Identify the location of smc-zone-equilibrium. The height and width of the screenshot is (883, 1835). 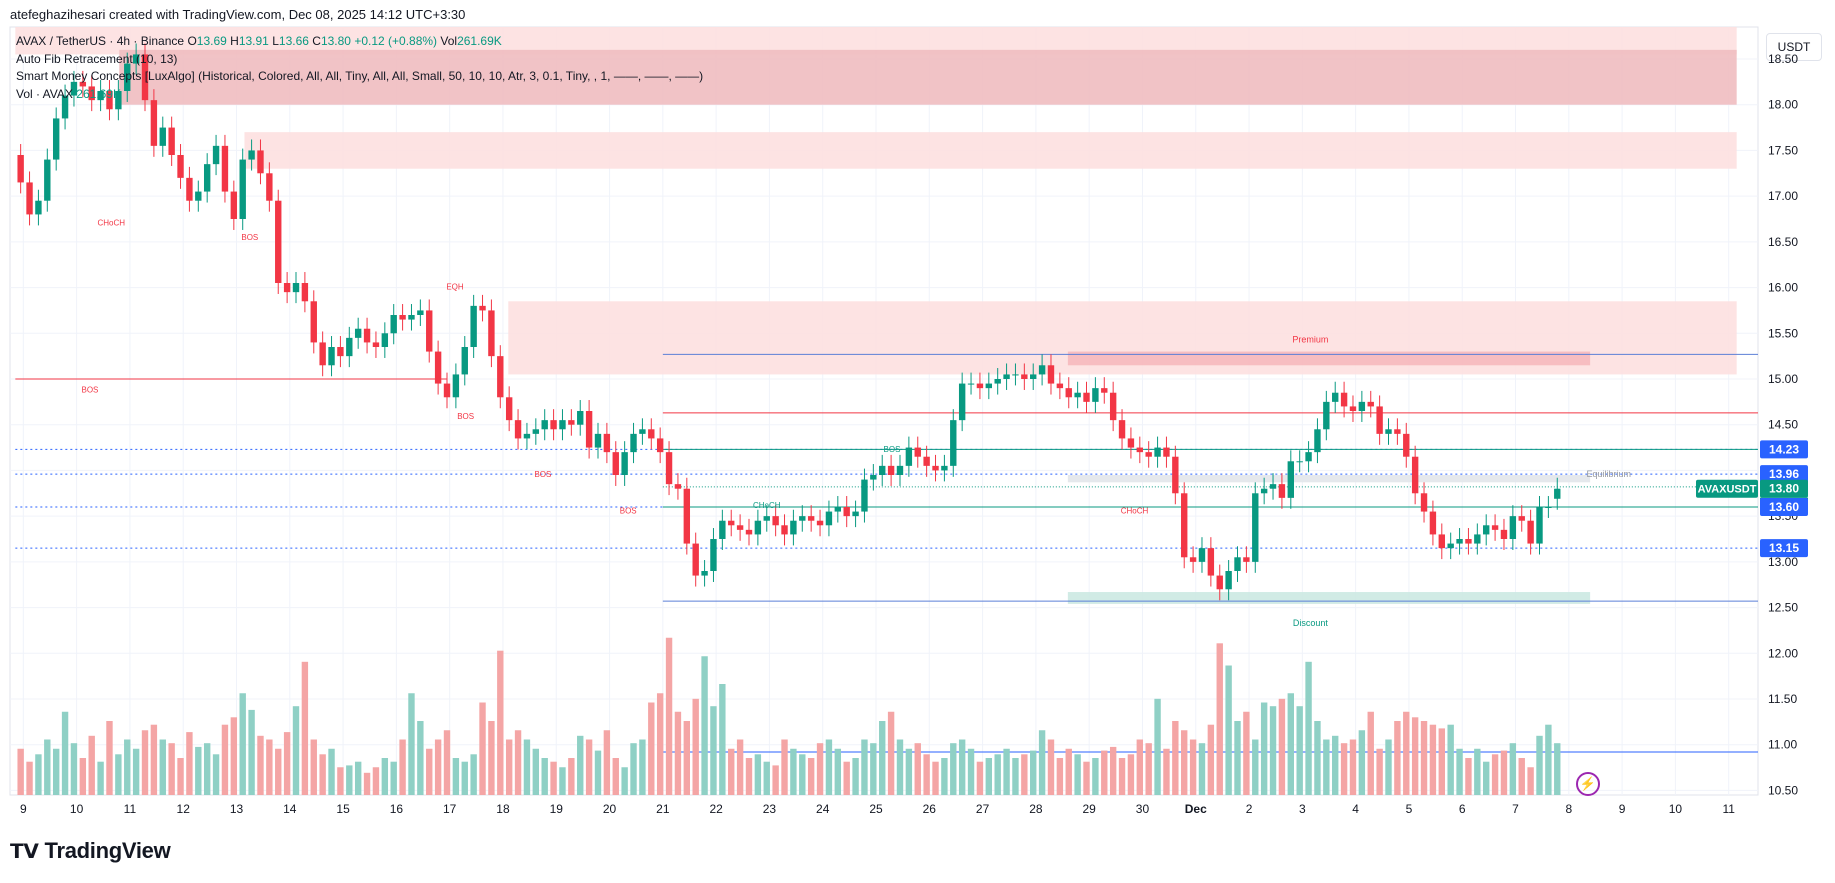
(1329, 479).